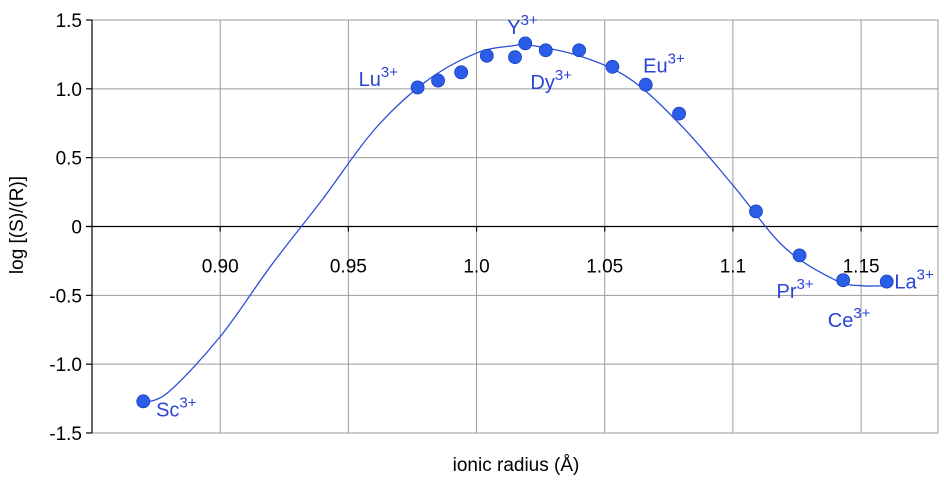 The image size is (944, 483). I want to click on ion-symbol: Dy, so click(542, 83).